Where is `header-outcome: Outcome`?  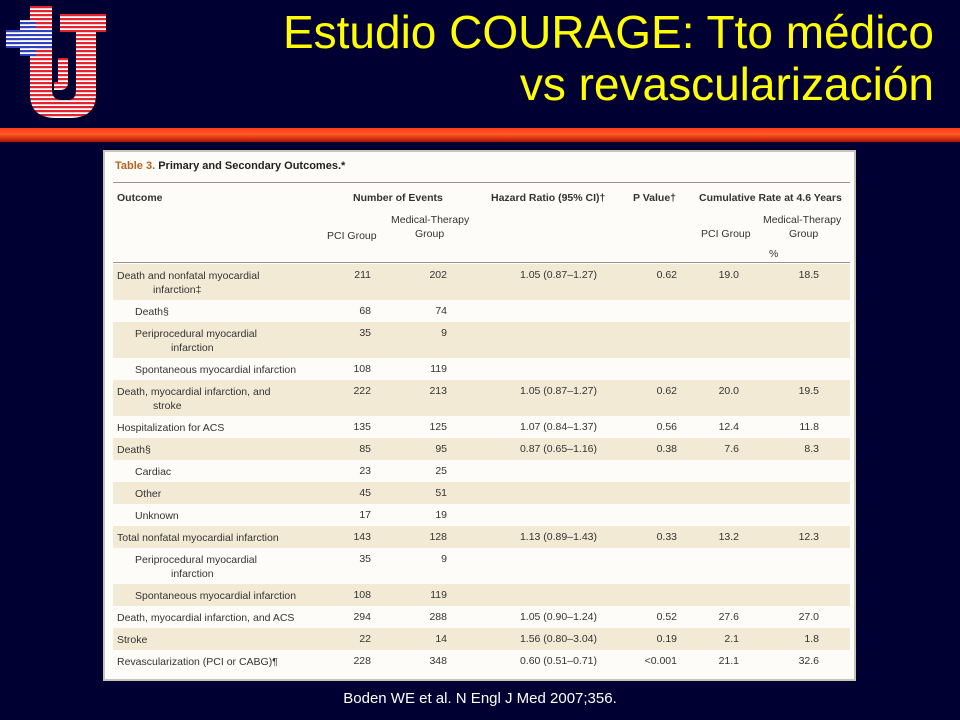 header-outcome: Outcome is located at coordinates (140, 198).